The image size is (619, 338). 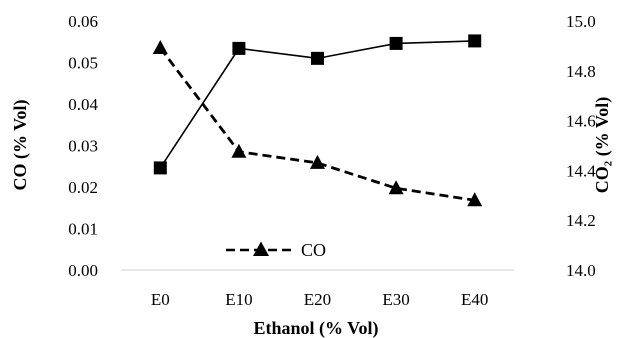 I want to click on x-axis-ticks: E0 E10 E20 E30 E40, so click(x=320, y=299).